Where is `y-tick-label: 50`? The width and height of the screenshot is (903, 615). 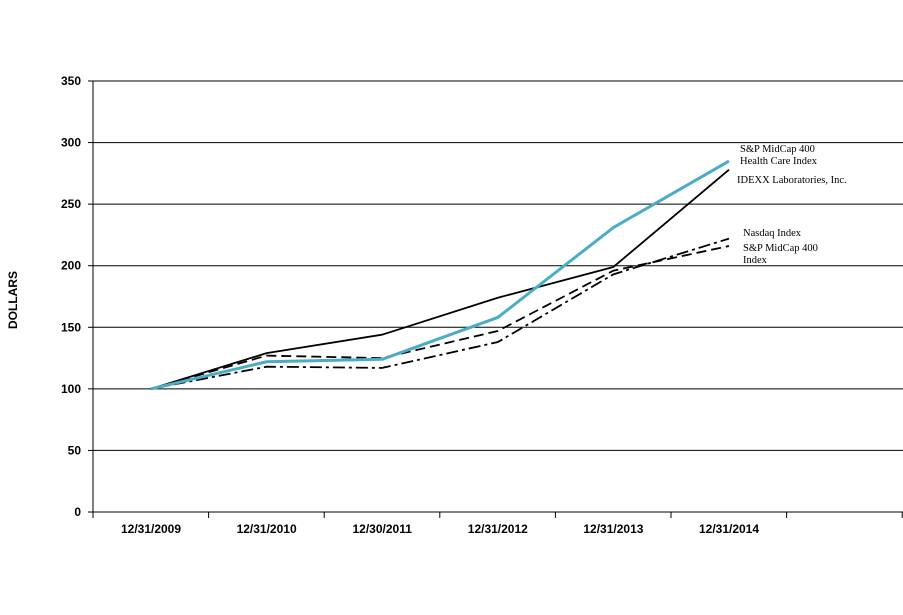
y-tick-label: 50 is located at coordinates (75, 450).